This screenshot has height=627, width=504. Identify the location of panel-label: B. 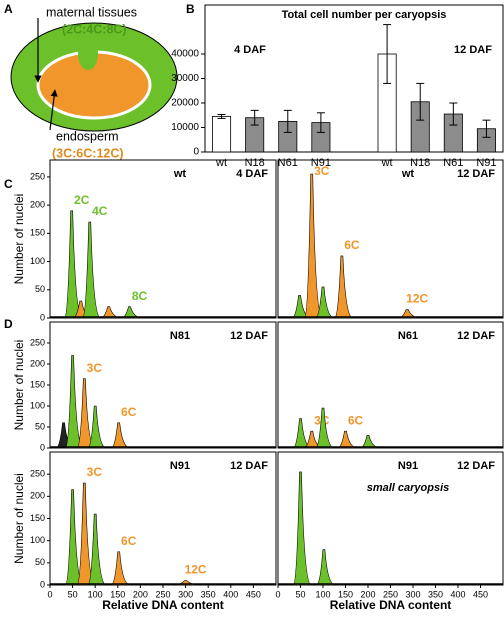
(190, 9).